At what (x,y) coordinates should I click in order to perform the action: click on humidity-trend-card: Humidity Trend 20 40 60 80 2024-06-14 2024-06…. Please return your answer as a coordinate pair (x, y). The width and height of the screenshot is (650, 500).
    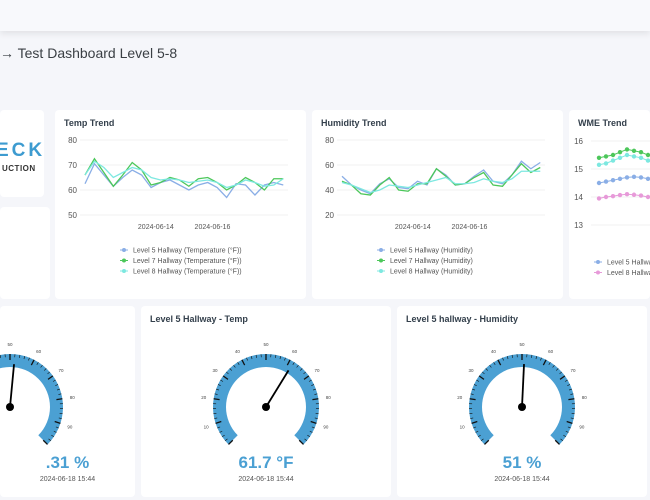
    Looking at the image, I should click on (437, 204).